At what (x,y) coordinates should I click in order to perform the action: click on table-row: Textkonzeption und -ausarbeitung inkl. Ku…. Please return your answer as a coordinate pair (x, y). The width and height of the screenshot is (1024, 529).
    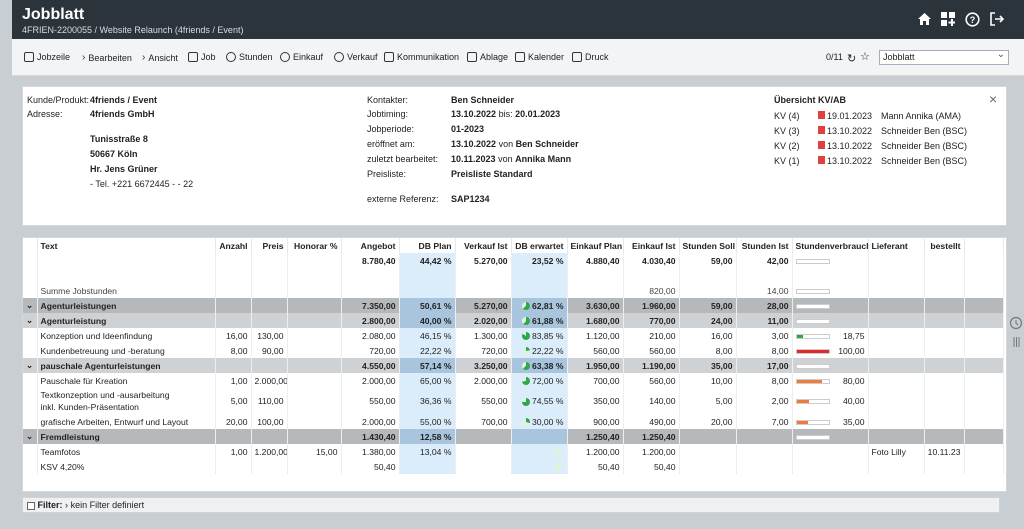
    Looking at the image, I should click on (513, 401).